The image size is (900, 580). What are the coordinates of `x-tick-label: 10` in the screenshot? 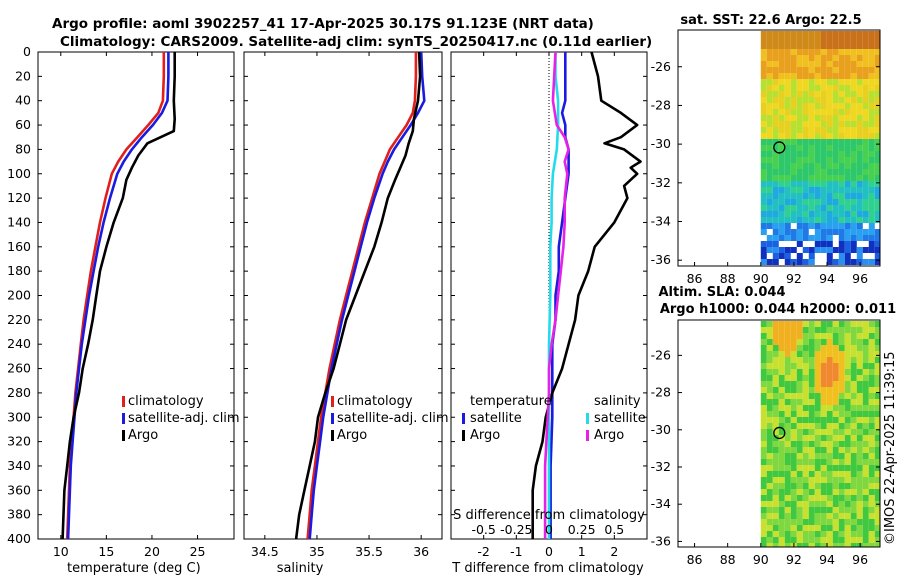 It's located at (61, 551).